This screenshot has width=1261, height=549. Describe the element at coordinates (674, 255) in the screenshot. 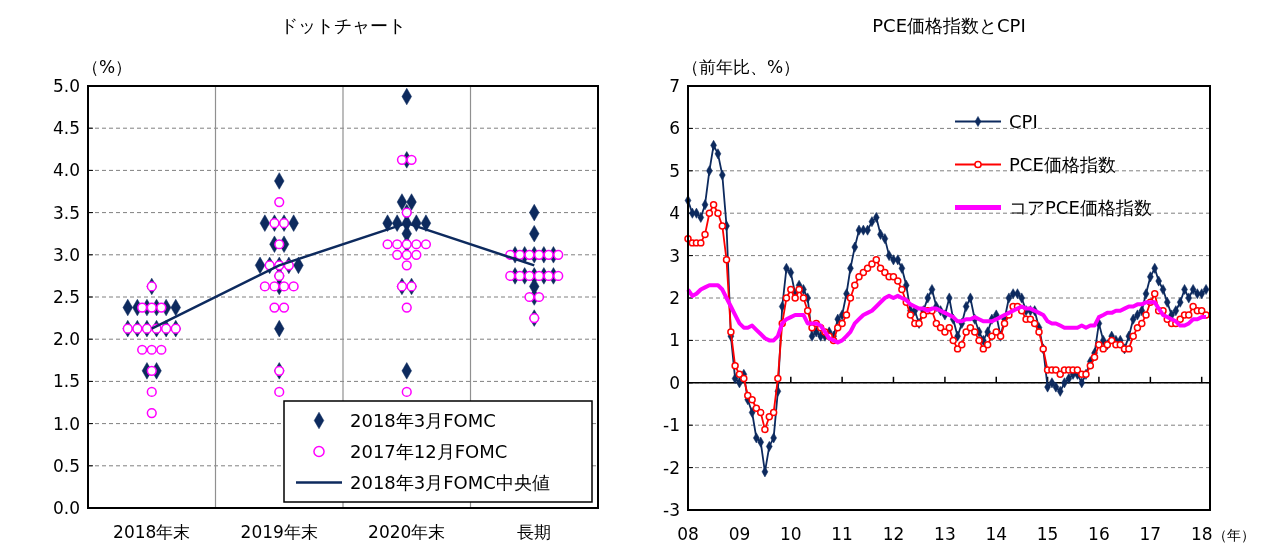

I see `y-tick-label: 3` at that location.